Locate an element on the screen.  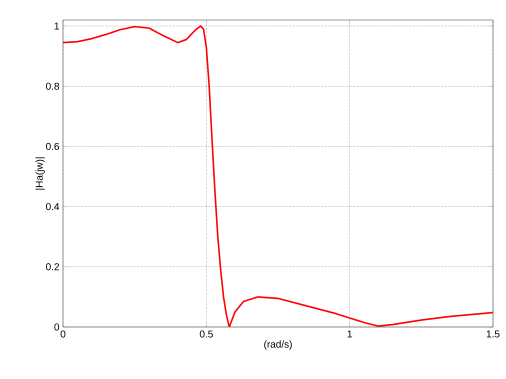
x-axis-title: (rad/s) is located at coordinates (278, 345).